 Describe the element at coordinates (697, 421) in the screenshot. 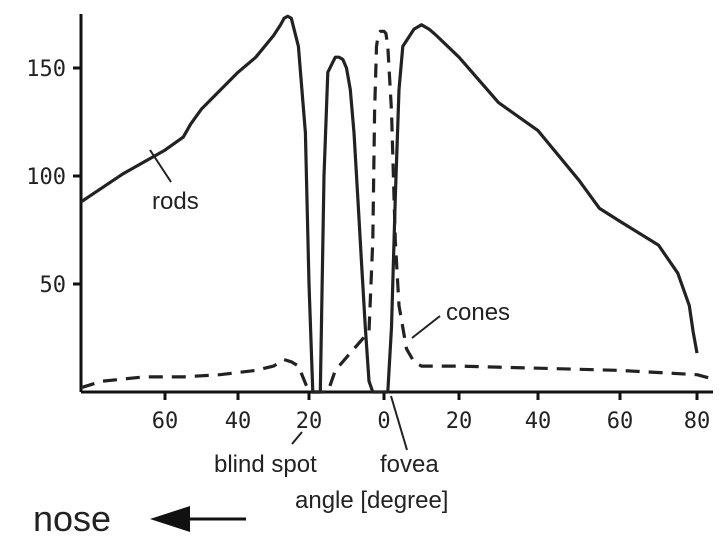

I see `x-tick-label: 80` at that location.